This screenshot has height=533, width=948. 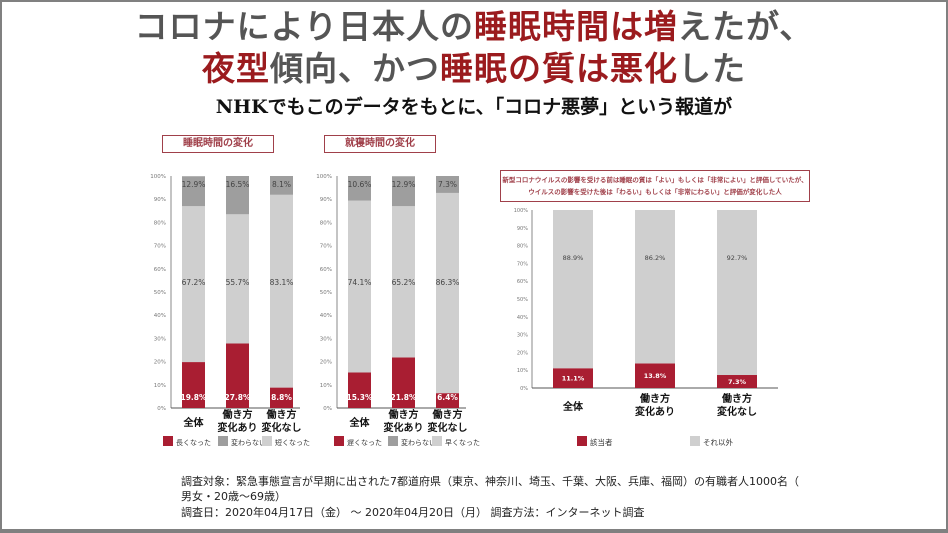 What do you see at coordinates (359, 397) in the screenshot?
I see `chart-2-data-label: 15.3%` at bounding box center [359, 397].